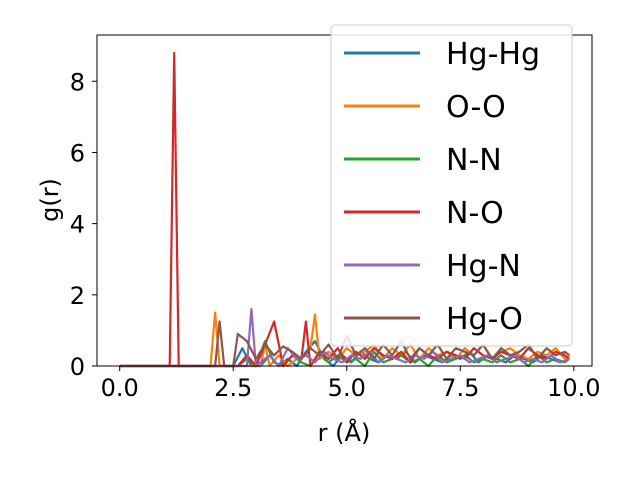 Image resolution: width=640 pixels, height=480 pixels. Describe the element at coordinates (77, 296) in the screenshot. I see `y-tick-label: 2` at that location.